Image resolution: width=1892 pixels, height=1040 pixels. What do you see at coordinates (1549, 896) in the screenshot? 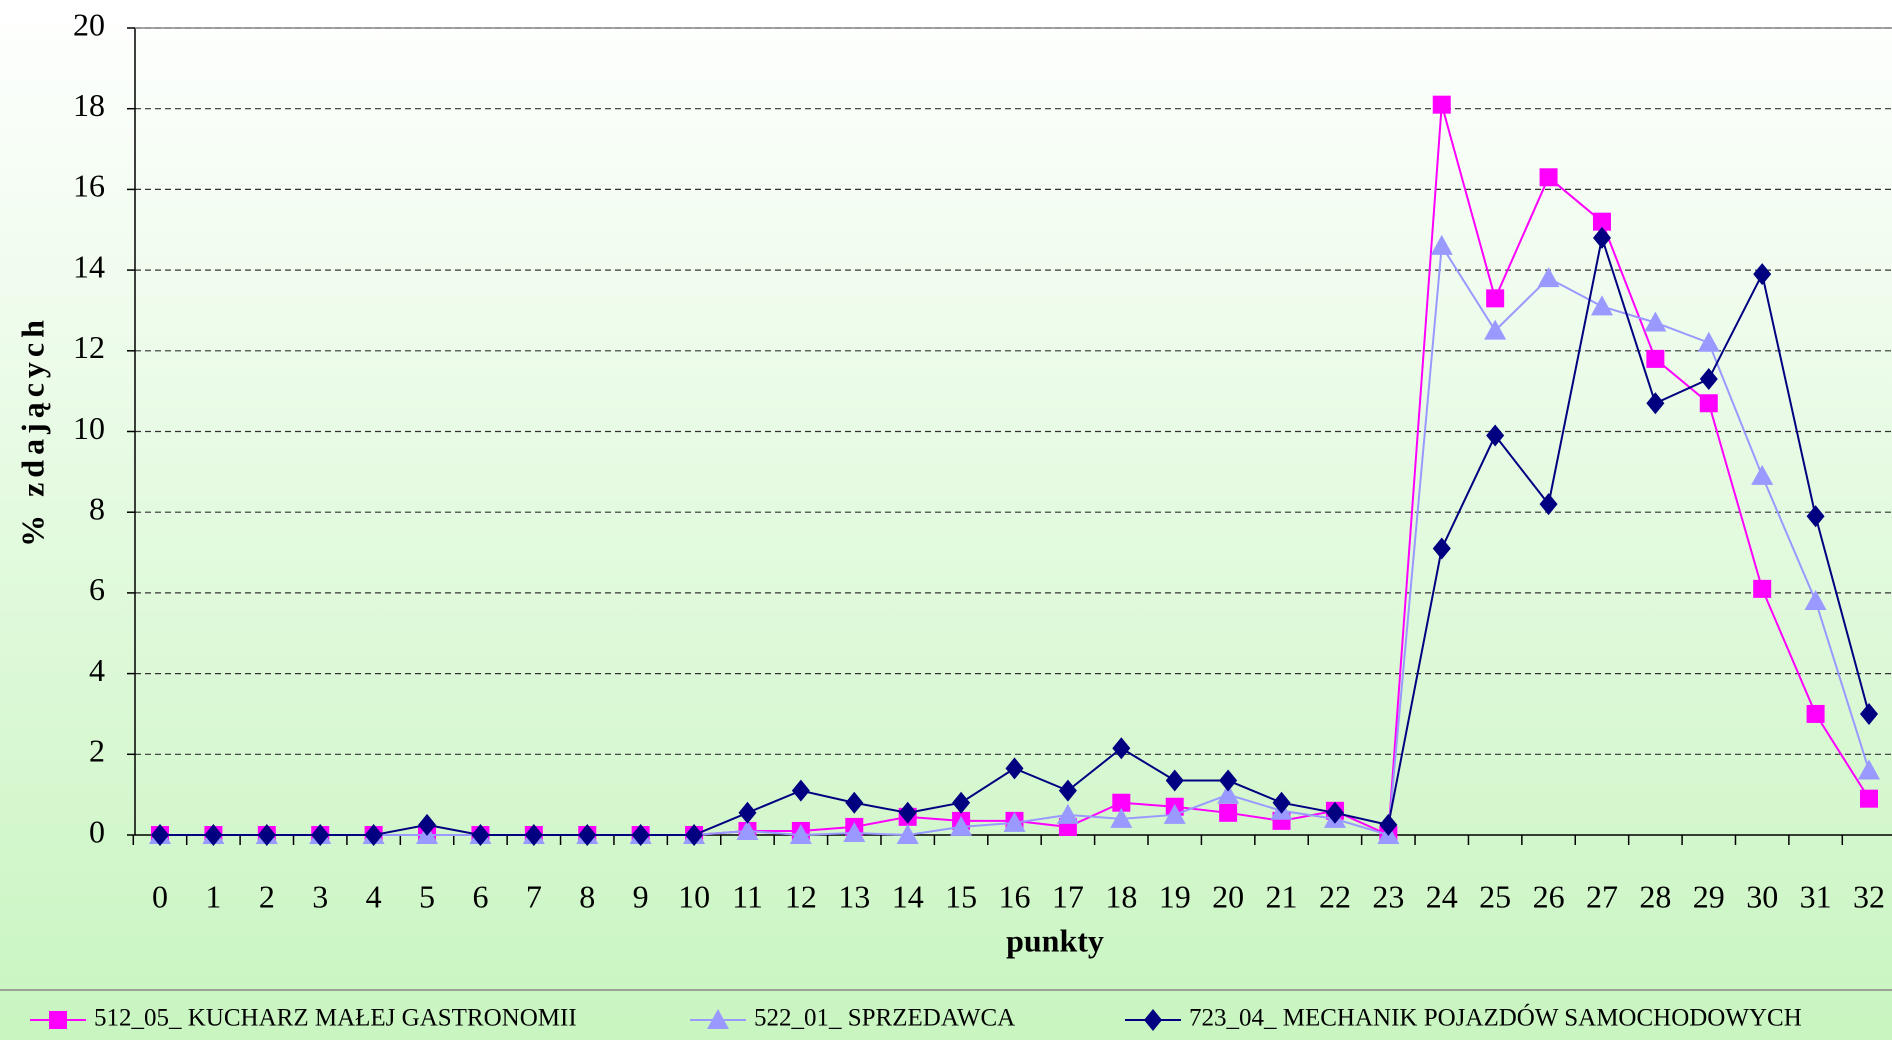
I see `x-tick-label: 26` at bounding box center [1549, 896].